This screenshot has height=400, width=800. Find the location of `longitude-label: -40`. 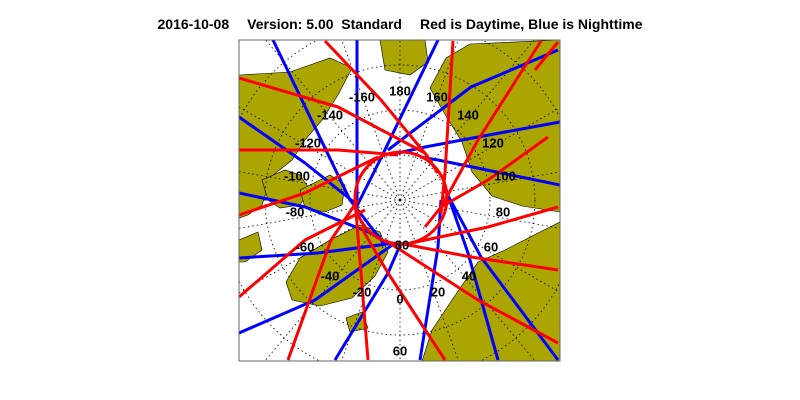

longitude-label: -40 is located at coordinates (330, 275).